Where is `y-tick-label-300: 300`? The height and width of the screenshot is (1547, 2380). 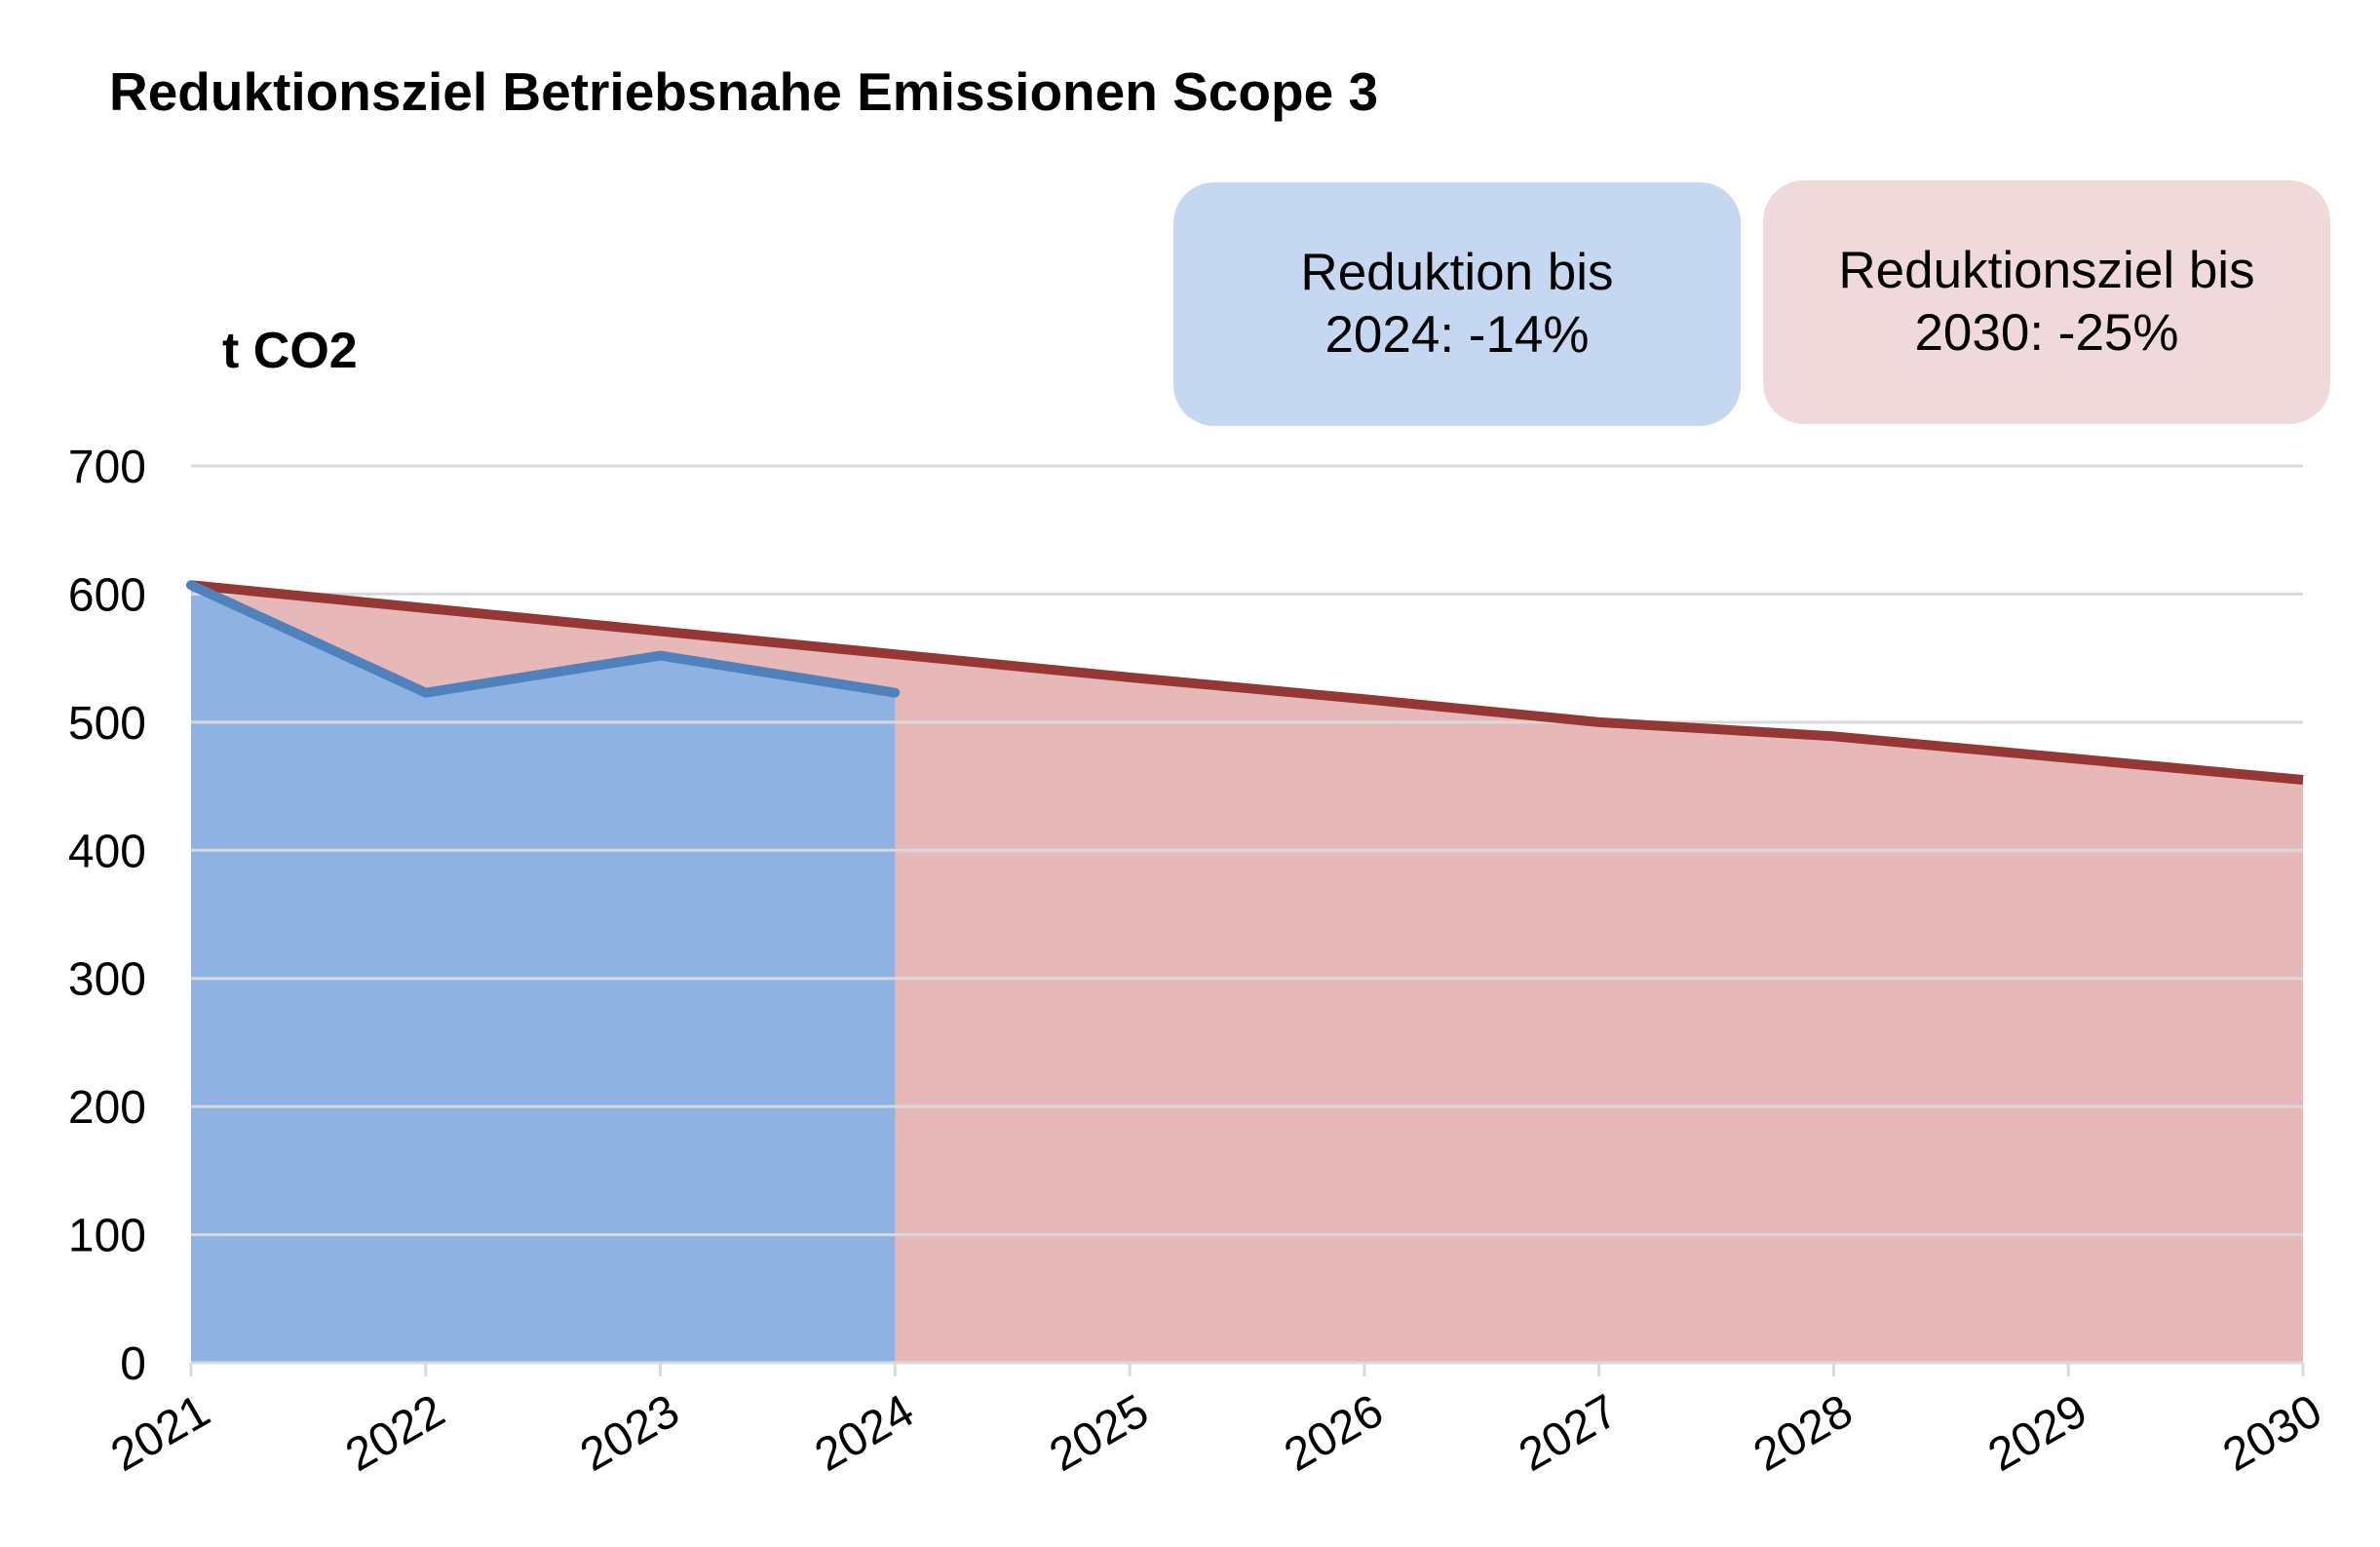 y-tick-label-300: 300 is located at coordinates (107, 980).